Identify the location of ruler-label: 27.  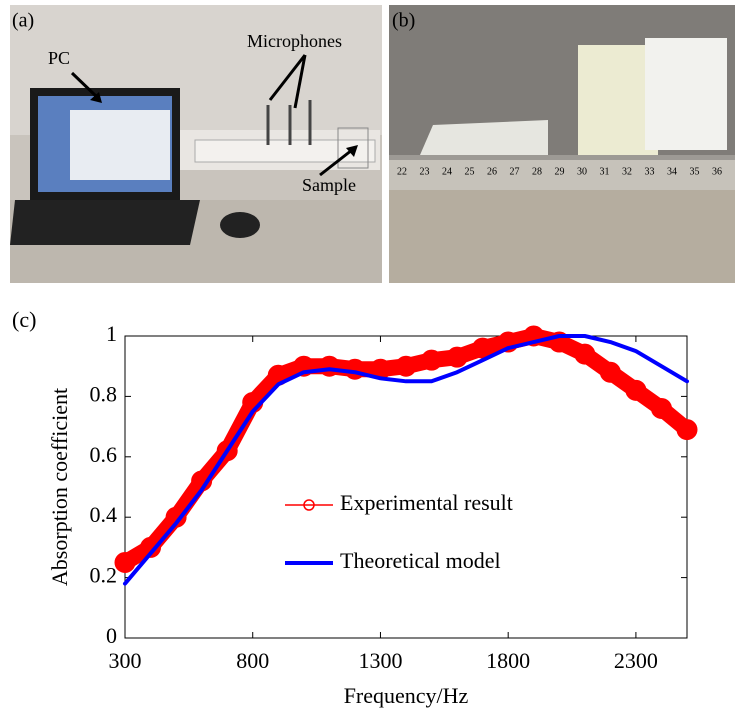
(515, 171).